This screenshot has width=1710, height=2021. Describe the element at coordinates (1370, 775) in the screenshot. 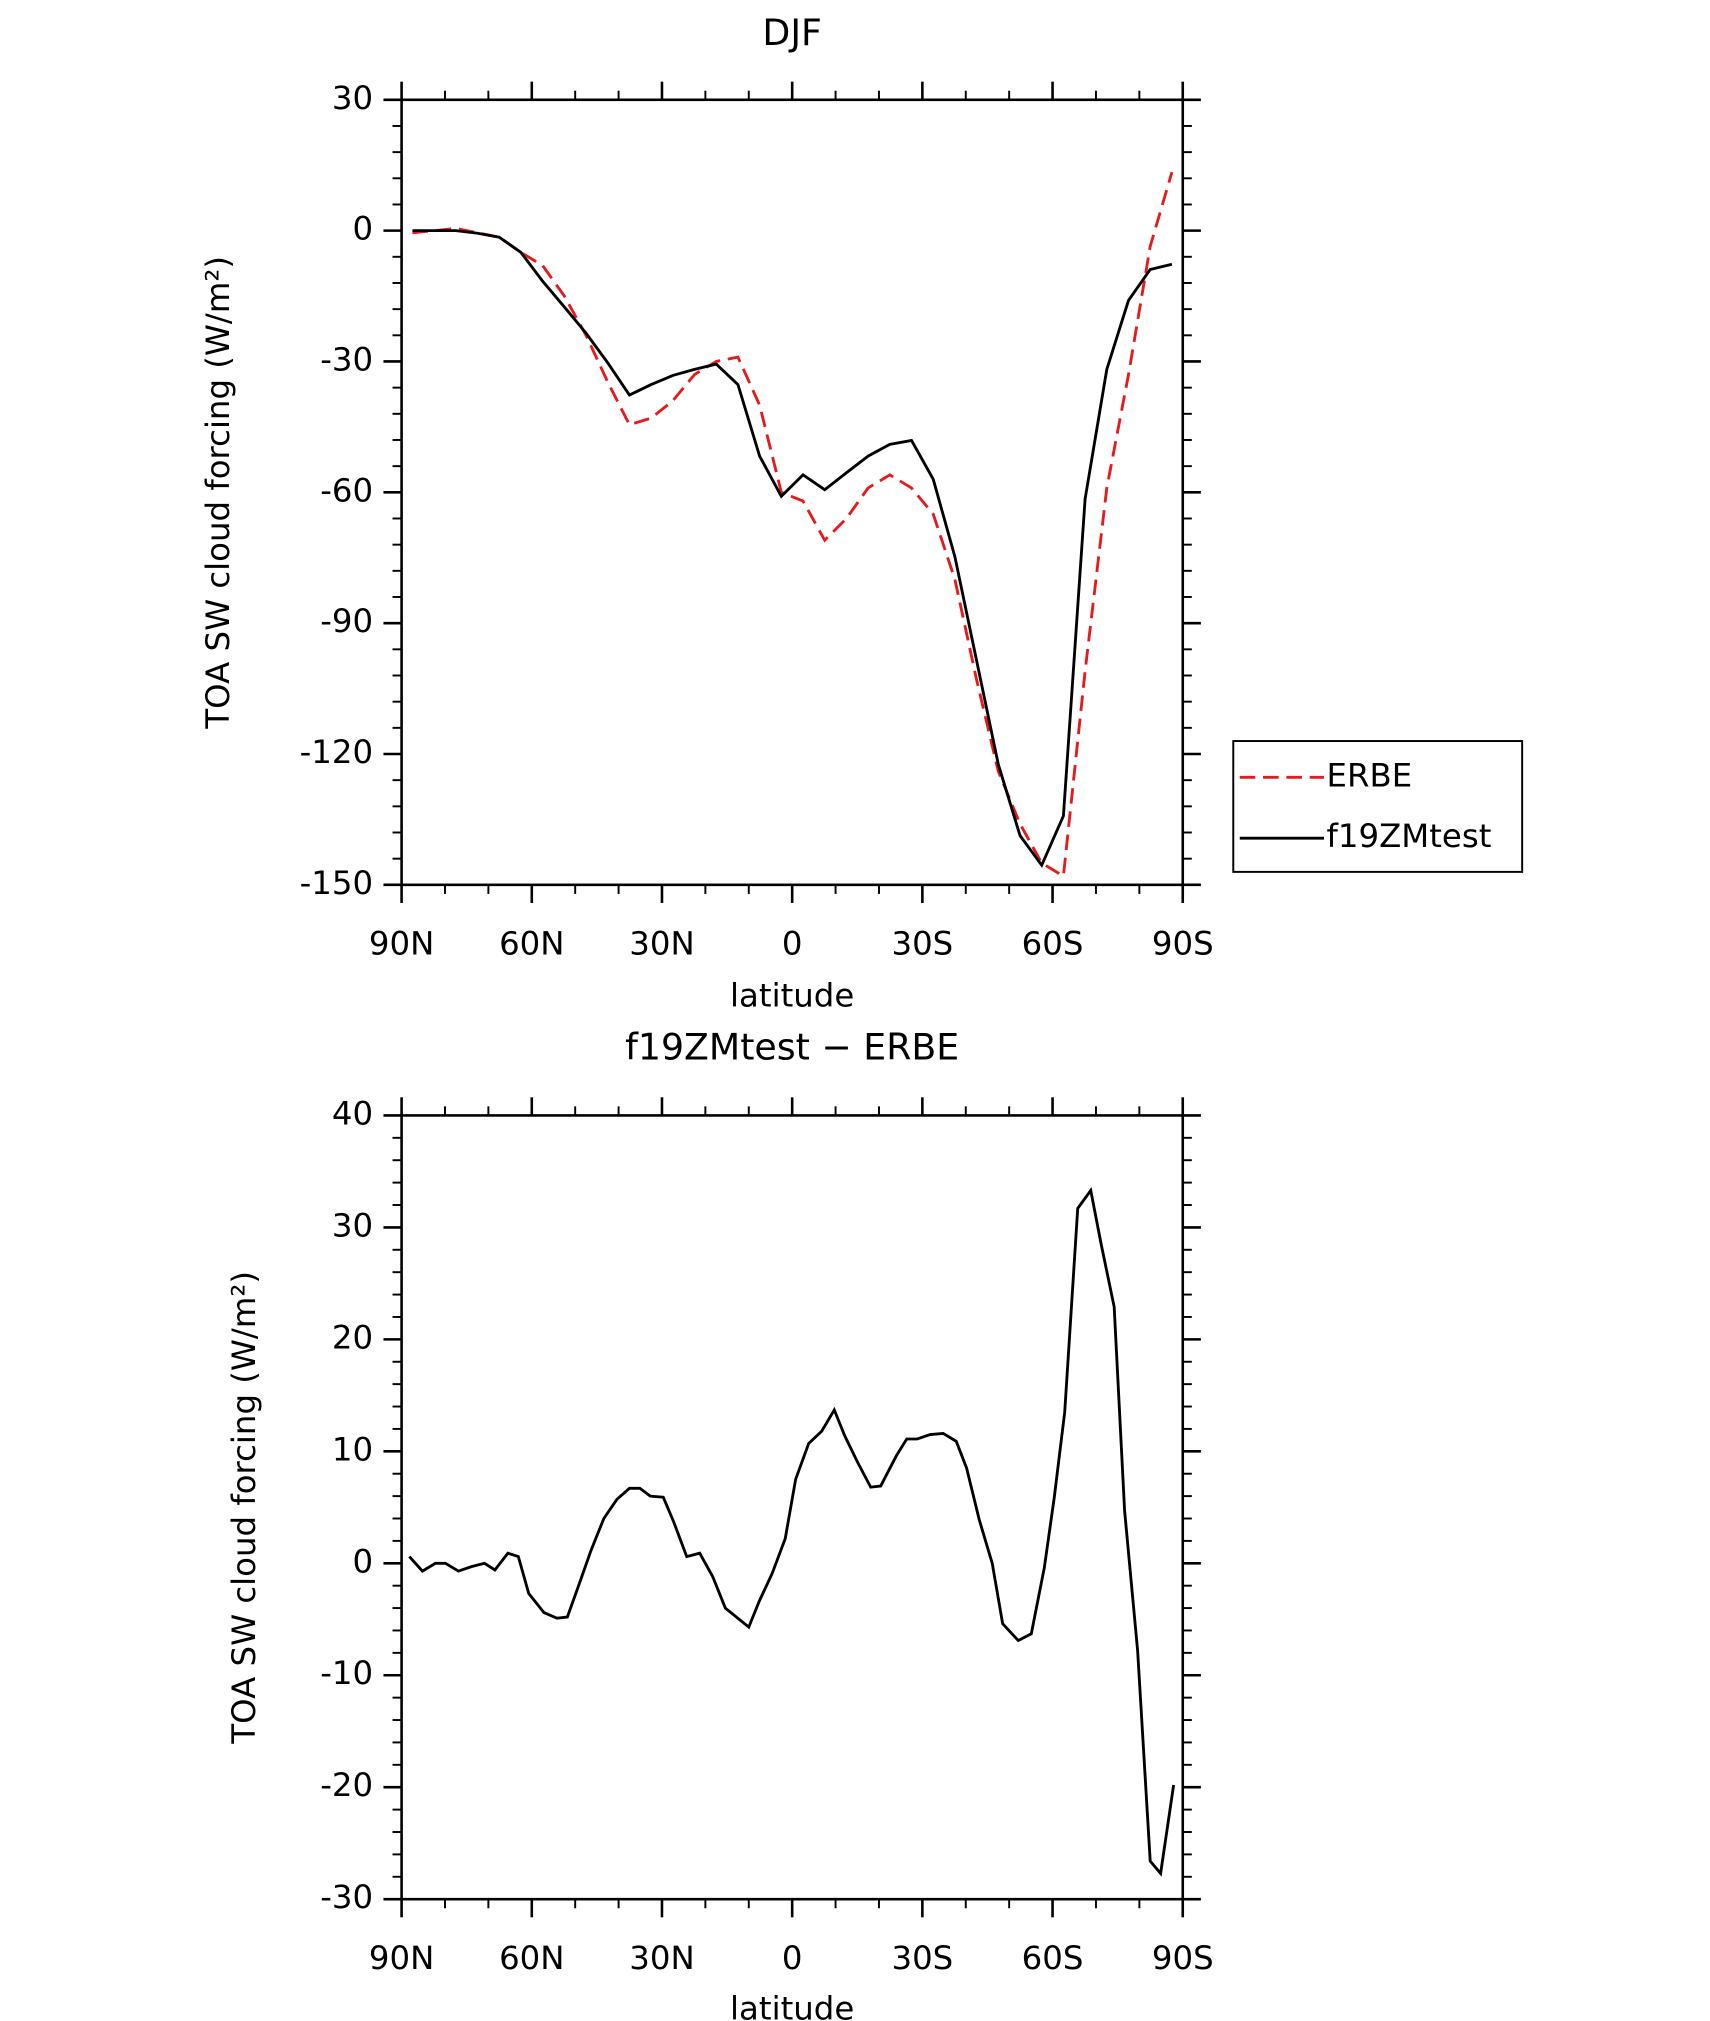

I see `legend-label: ERBE` at that location.